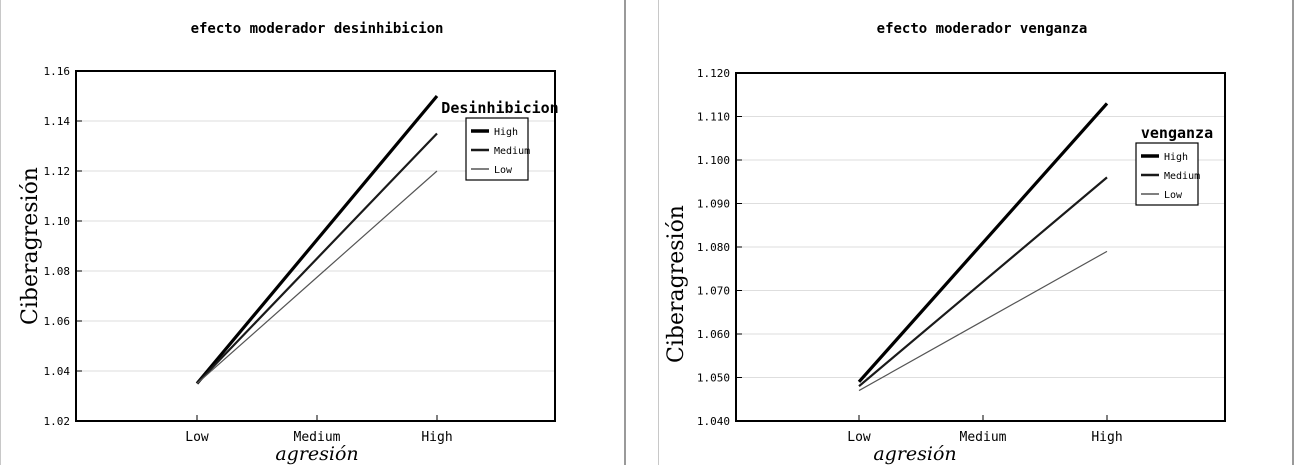 This screenshot has width=1294, height=465. What do you see at coordinates (713, 73) in the screenshot?
I see `y-tick-label: 1.120` at bounding box center [713, 73].